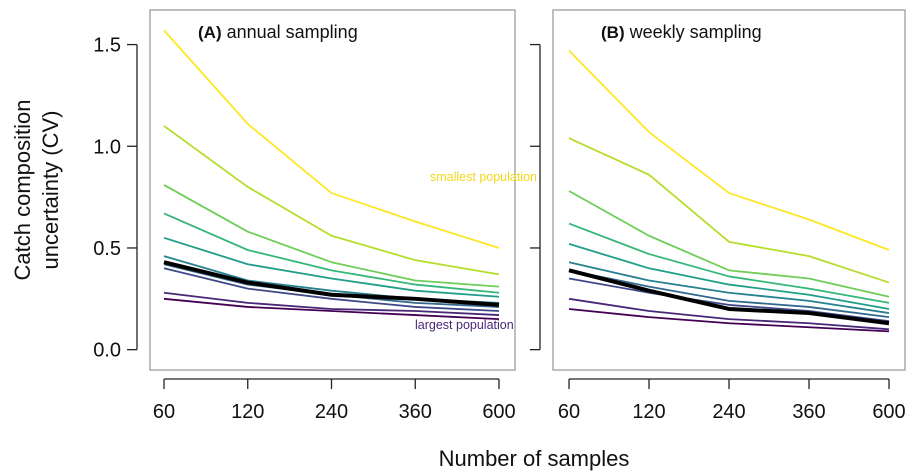 The height and width of the screenshot is (476, 911). Describe the element at coordinates (292, 32) in the screenshot. I see `panel-title: annual sampling` at that location.